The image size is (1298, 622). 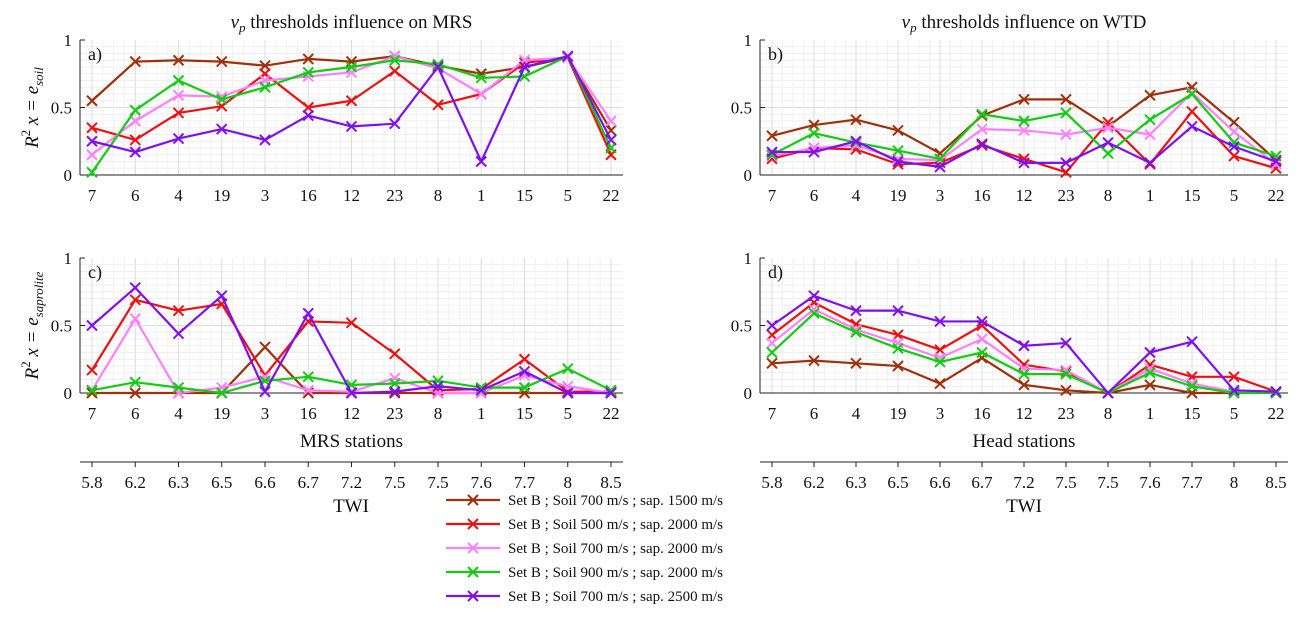 I want to click on x-tick-label: 8, so click(x=1108, y=413).